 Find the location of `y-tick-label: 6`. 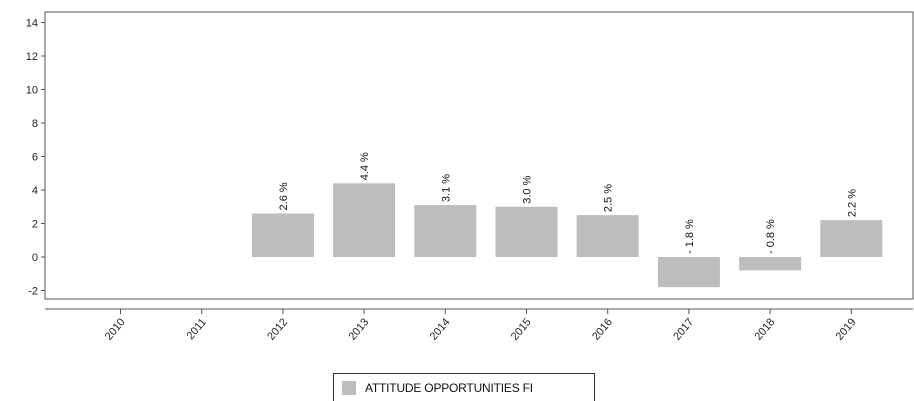

y-tick-label: 6 is located at coordinates (35, 158).